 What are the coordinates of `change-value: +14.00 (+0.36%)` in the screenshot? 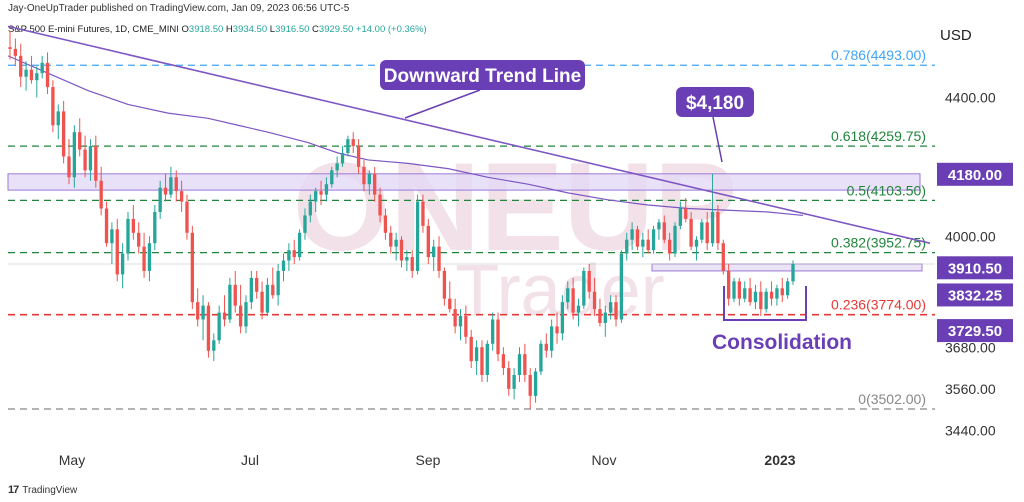 It's located at (391, 29).